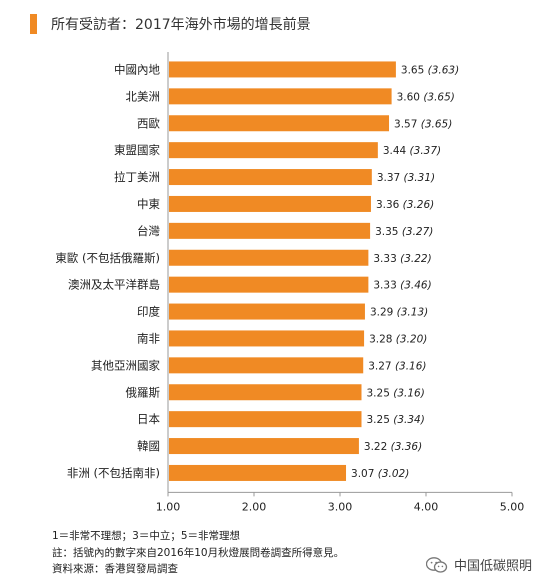 The width and height of the screenshot is (549, 588). Describe the element at coordinates (420, 178) in the screenshot. I see `previous-value: (3.31)` at that location.